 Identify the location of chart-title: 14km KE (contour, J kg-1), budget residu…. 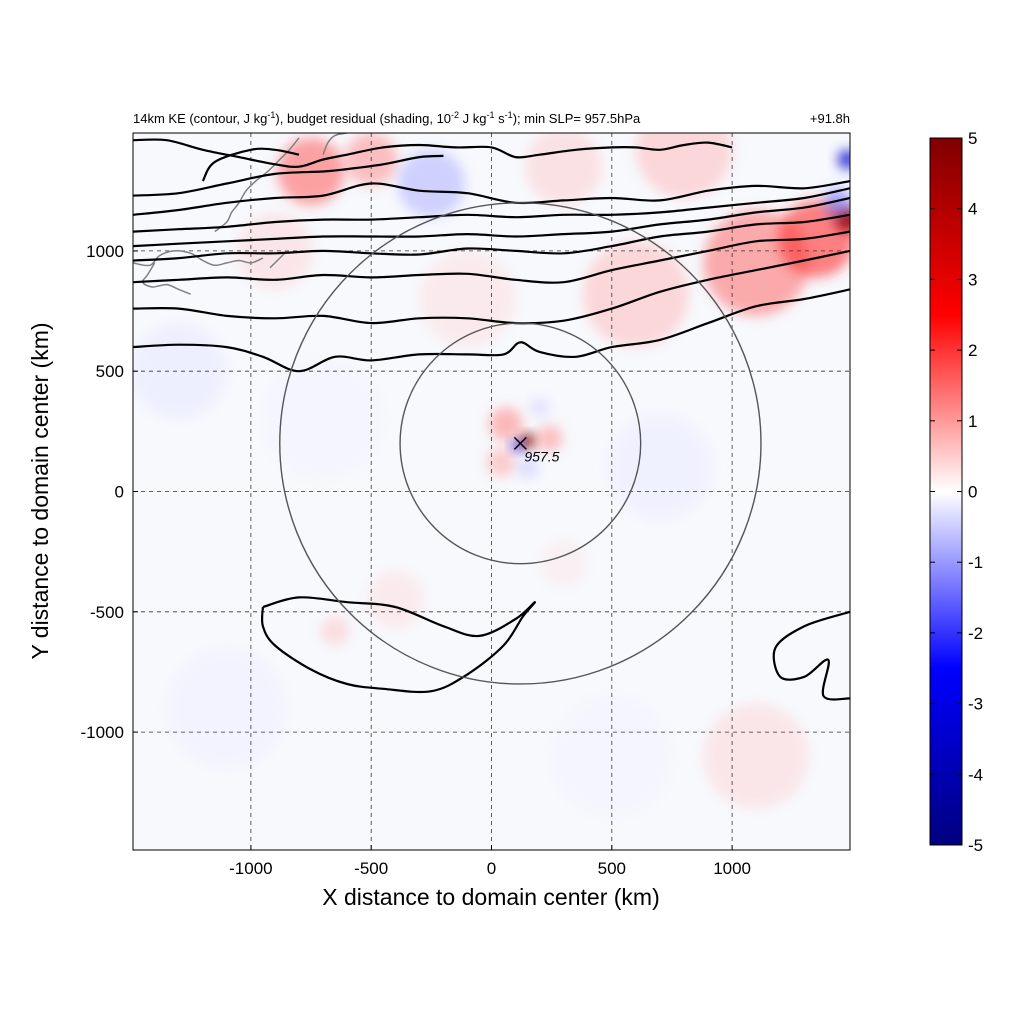
(387, 118).